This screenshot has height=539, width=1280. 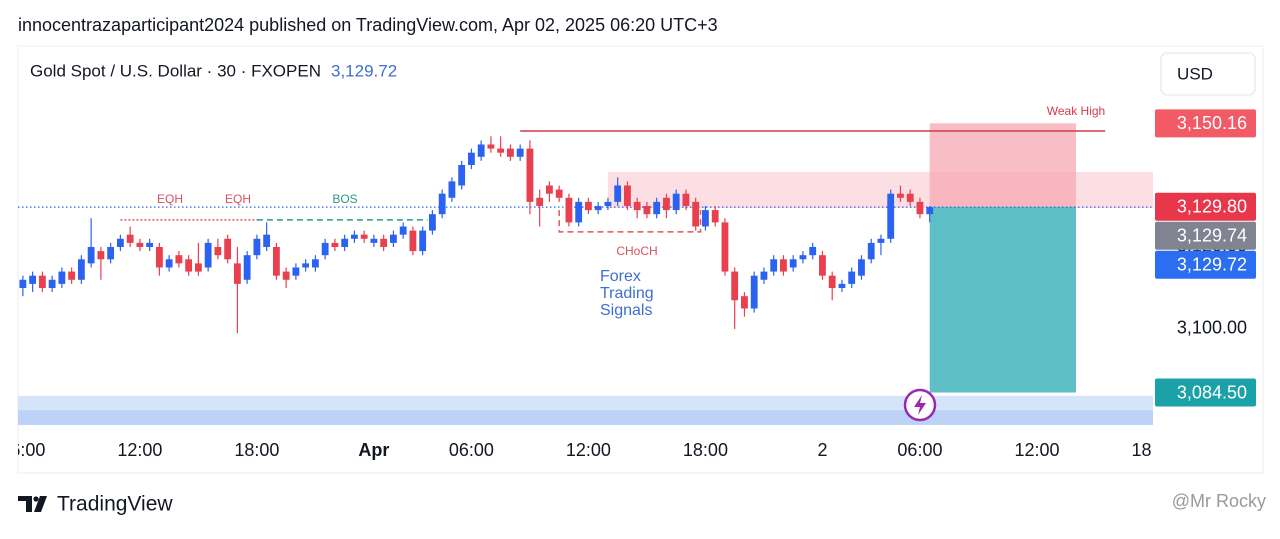 I want to click on annotation: Trading, so click(x=627, y=293).